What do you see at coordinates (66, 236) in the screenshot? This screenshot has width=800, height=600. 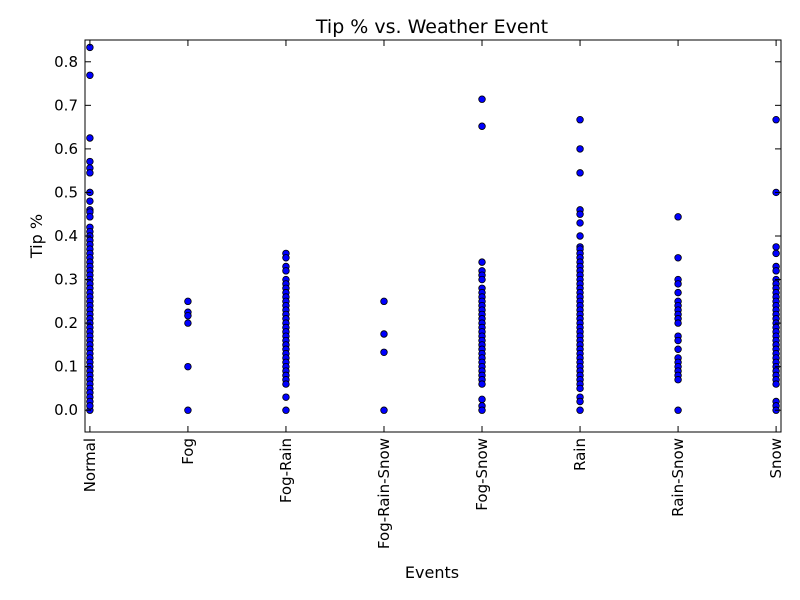 I see `y-tick-label: 0.4` at bounding box center [66, 236].